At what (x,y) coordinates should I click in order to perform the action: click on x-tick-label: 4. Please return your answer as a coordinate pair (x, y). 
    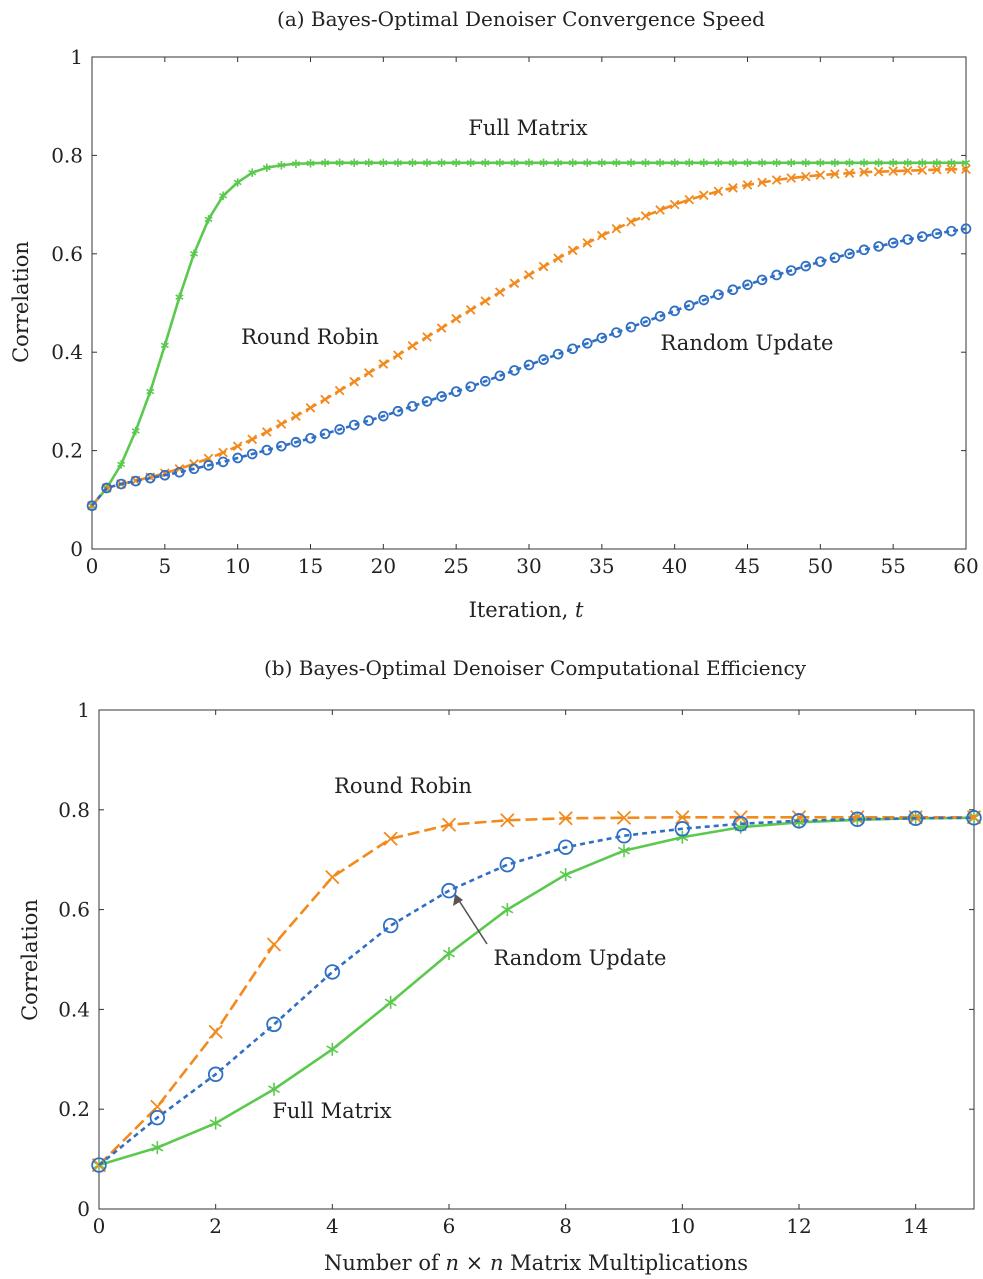
    Looking at the image, I should click on (332, 1226).